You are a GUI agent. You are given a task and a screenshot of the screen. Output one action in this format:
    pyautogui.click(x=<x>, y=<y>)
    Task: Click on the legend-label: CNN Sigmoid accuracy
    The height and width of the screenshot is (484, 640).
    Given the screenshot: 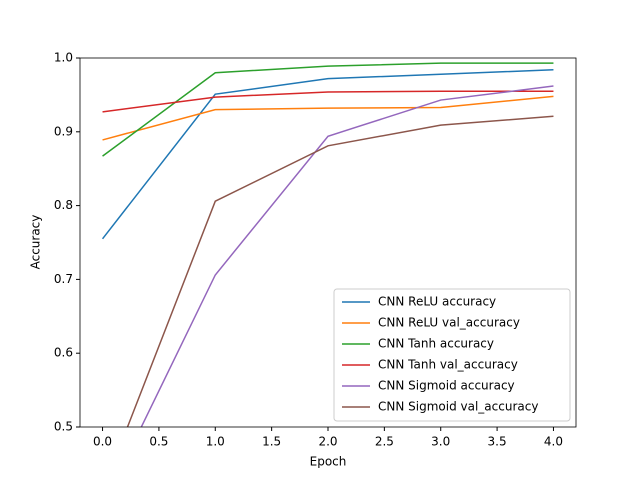 What is the action you would take?
    pyautogui.click(x=446, y=386)
    